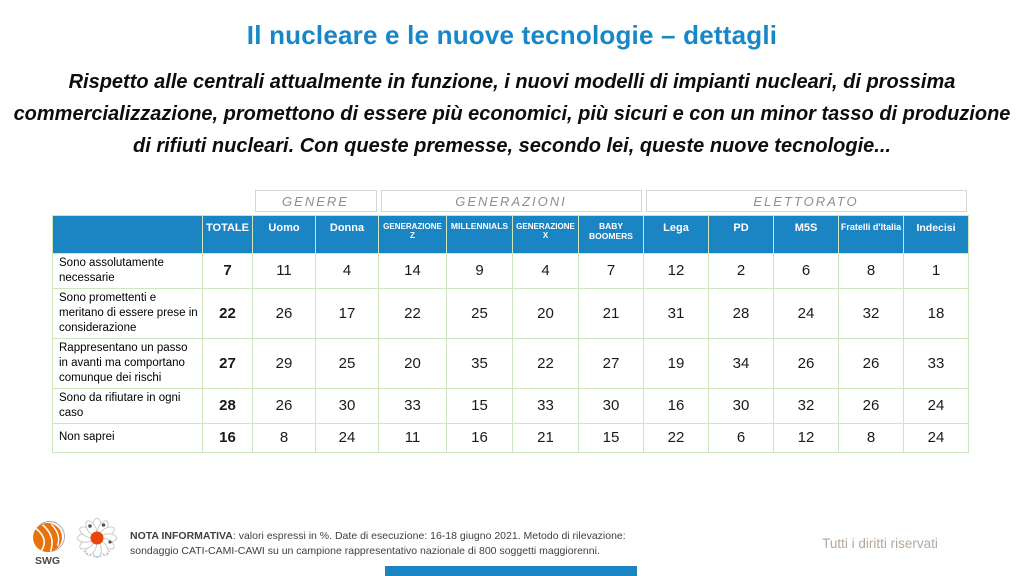  What do you see at coordinates (227, 313) in the screenshot?
I see `total-value-cell: 22` at bounding box center [227, 313].